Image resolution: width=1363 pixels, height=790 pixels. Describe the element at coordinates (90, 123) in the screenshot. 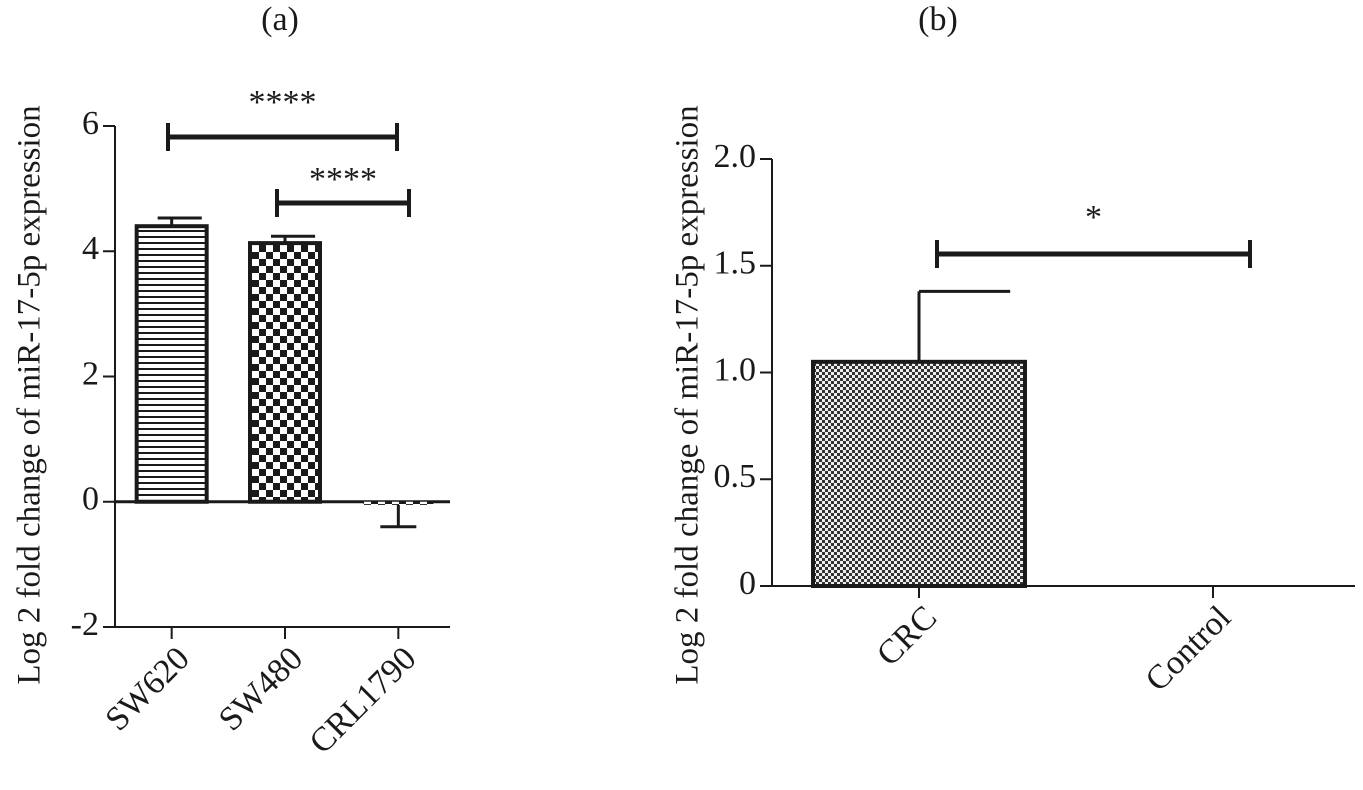

I see `y-tick-label: 6` at that location.